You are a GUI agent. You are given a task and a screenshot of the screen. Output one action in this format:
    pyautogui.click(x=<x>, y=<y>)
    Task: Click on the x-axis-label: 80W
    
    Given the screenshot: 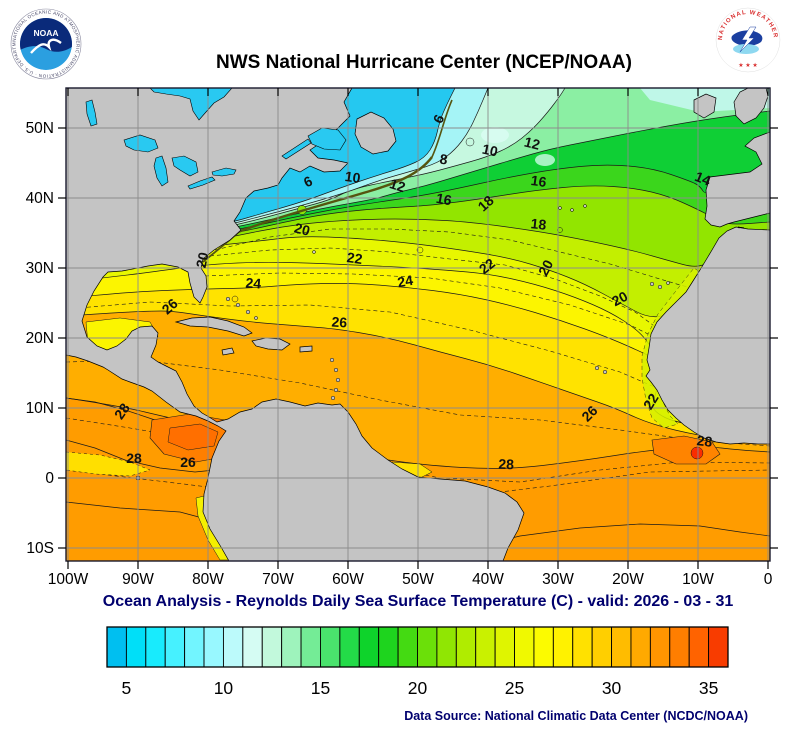 What is the action you would take?
    pyautogui.click(x=208, y=579)
    